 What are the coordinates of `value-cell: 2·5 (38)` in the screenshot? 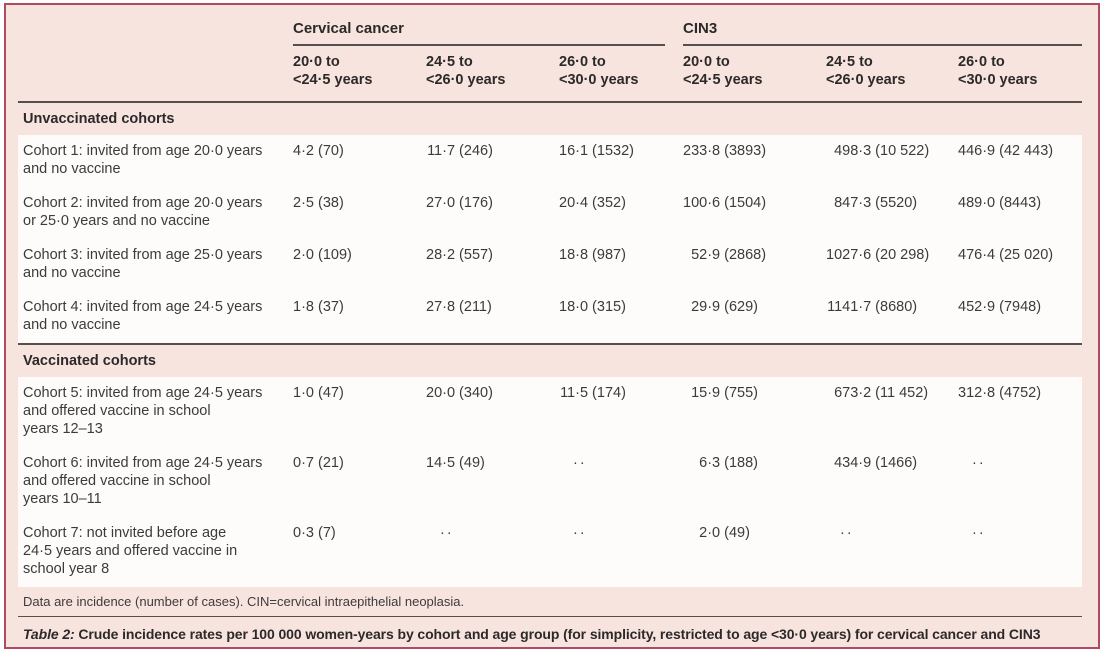 It's located at (359, 213).